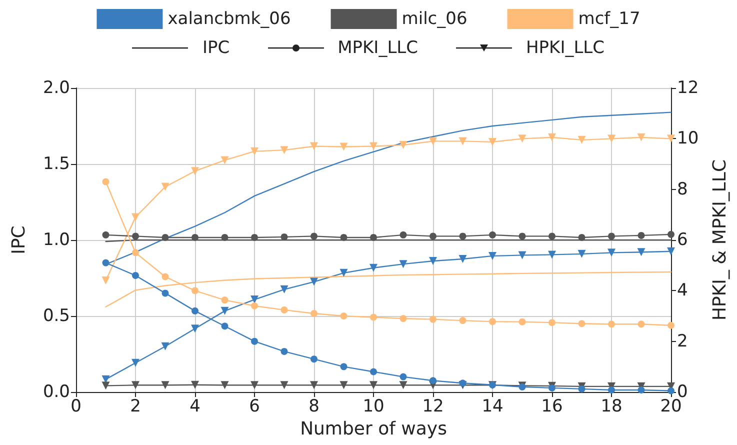 The width and height of the screenshot is (737, 445). What do you see at coordinates (56, 392) in the screenshot?
I see `y-tick-label: 0.0` at bounding box center [56, 392].